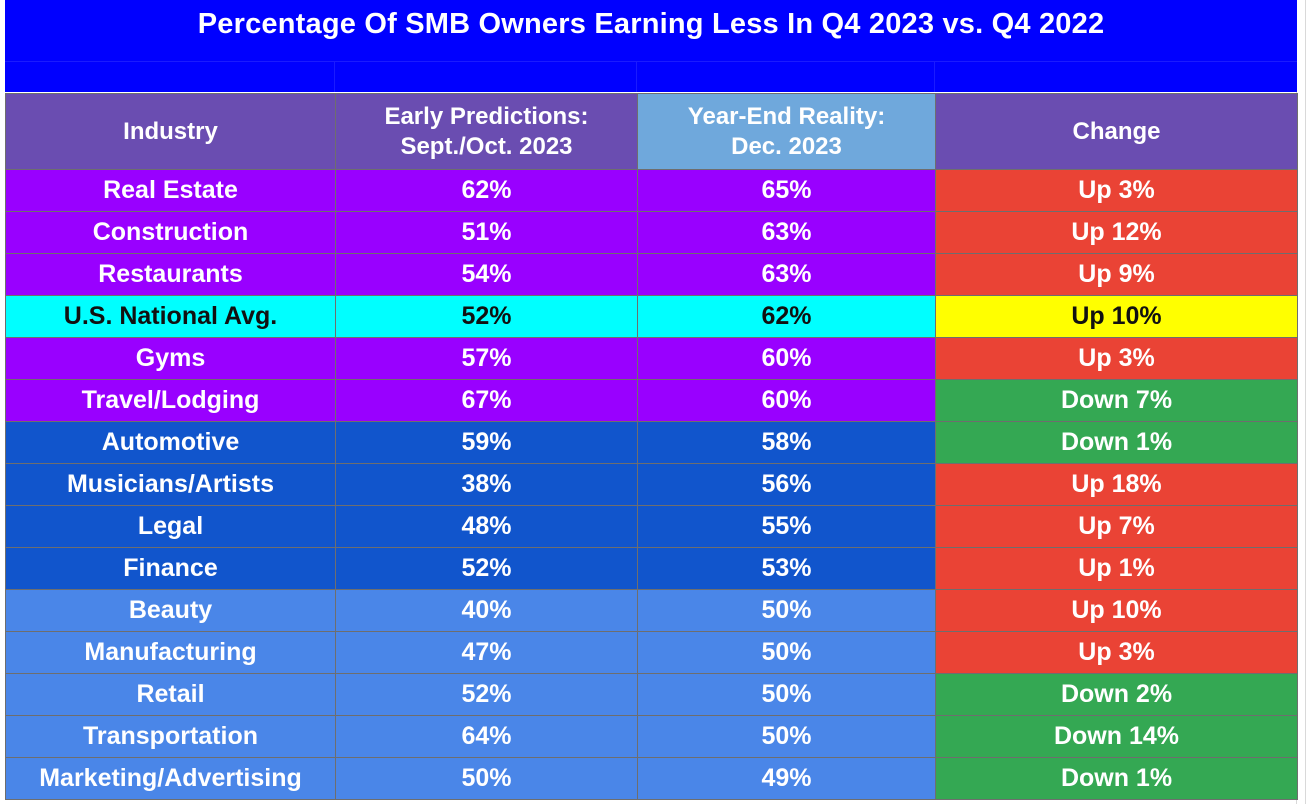 This screenshot has width=1306, height=804. I want to click on table-row: Travel/Lodging 67% 60% Down 7%, so click(651, 400).